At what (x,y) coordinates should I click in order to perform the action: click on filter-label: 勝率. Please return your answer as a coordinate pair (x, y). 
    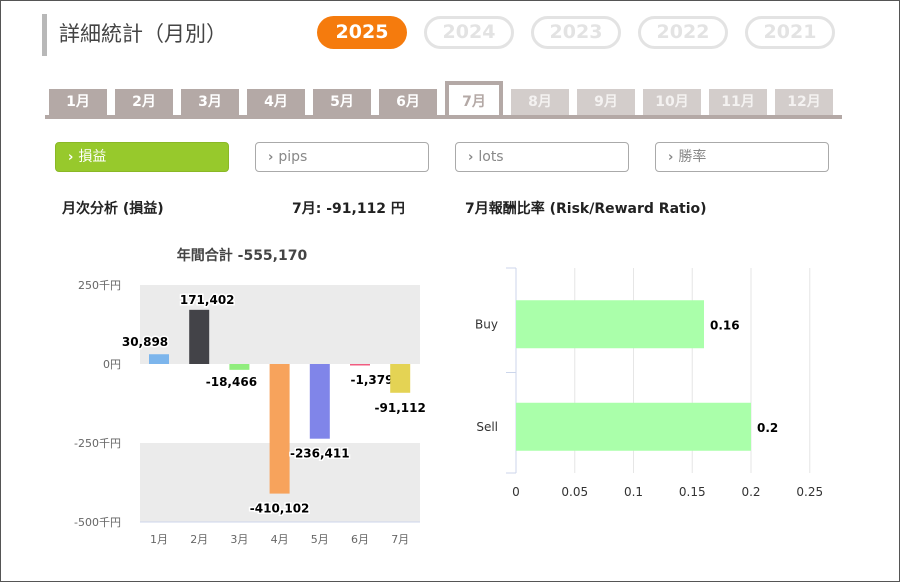
    Looking at the image, I should click on (692, 157).